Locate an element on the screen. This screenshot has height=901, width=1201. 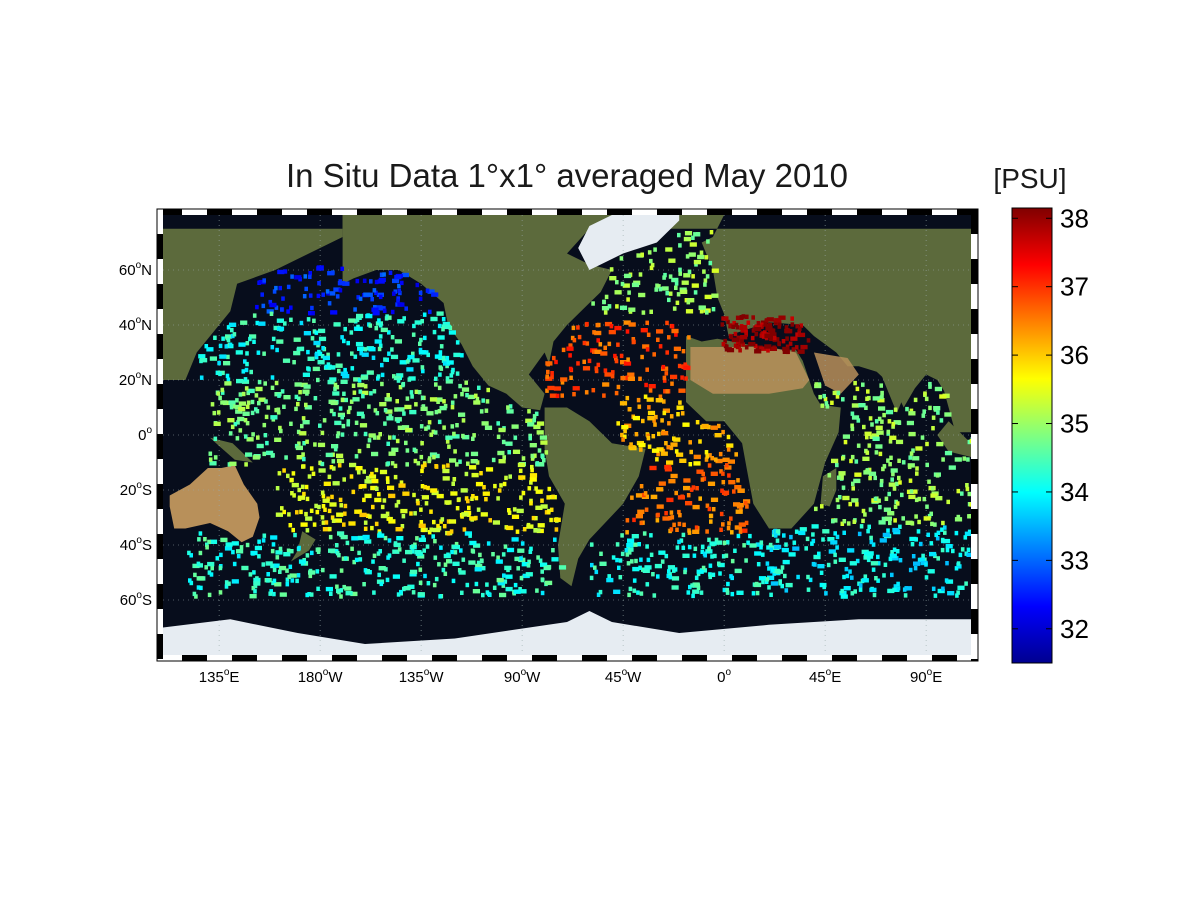
colorbar-tick-label: 37 is located at coordinates (1074, 287).